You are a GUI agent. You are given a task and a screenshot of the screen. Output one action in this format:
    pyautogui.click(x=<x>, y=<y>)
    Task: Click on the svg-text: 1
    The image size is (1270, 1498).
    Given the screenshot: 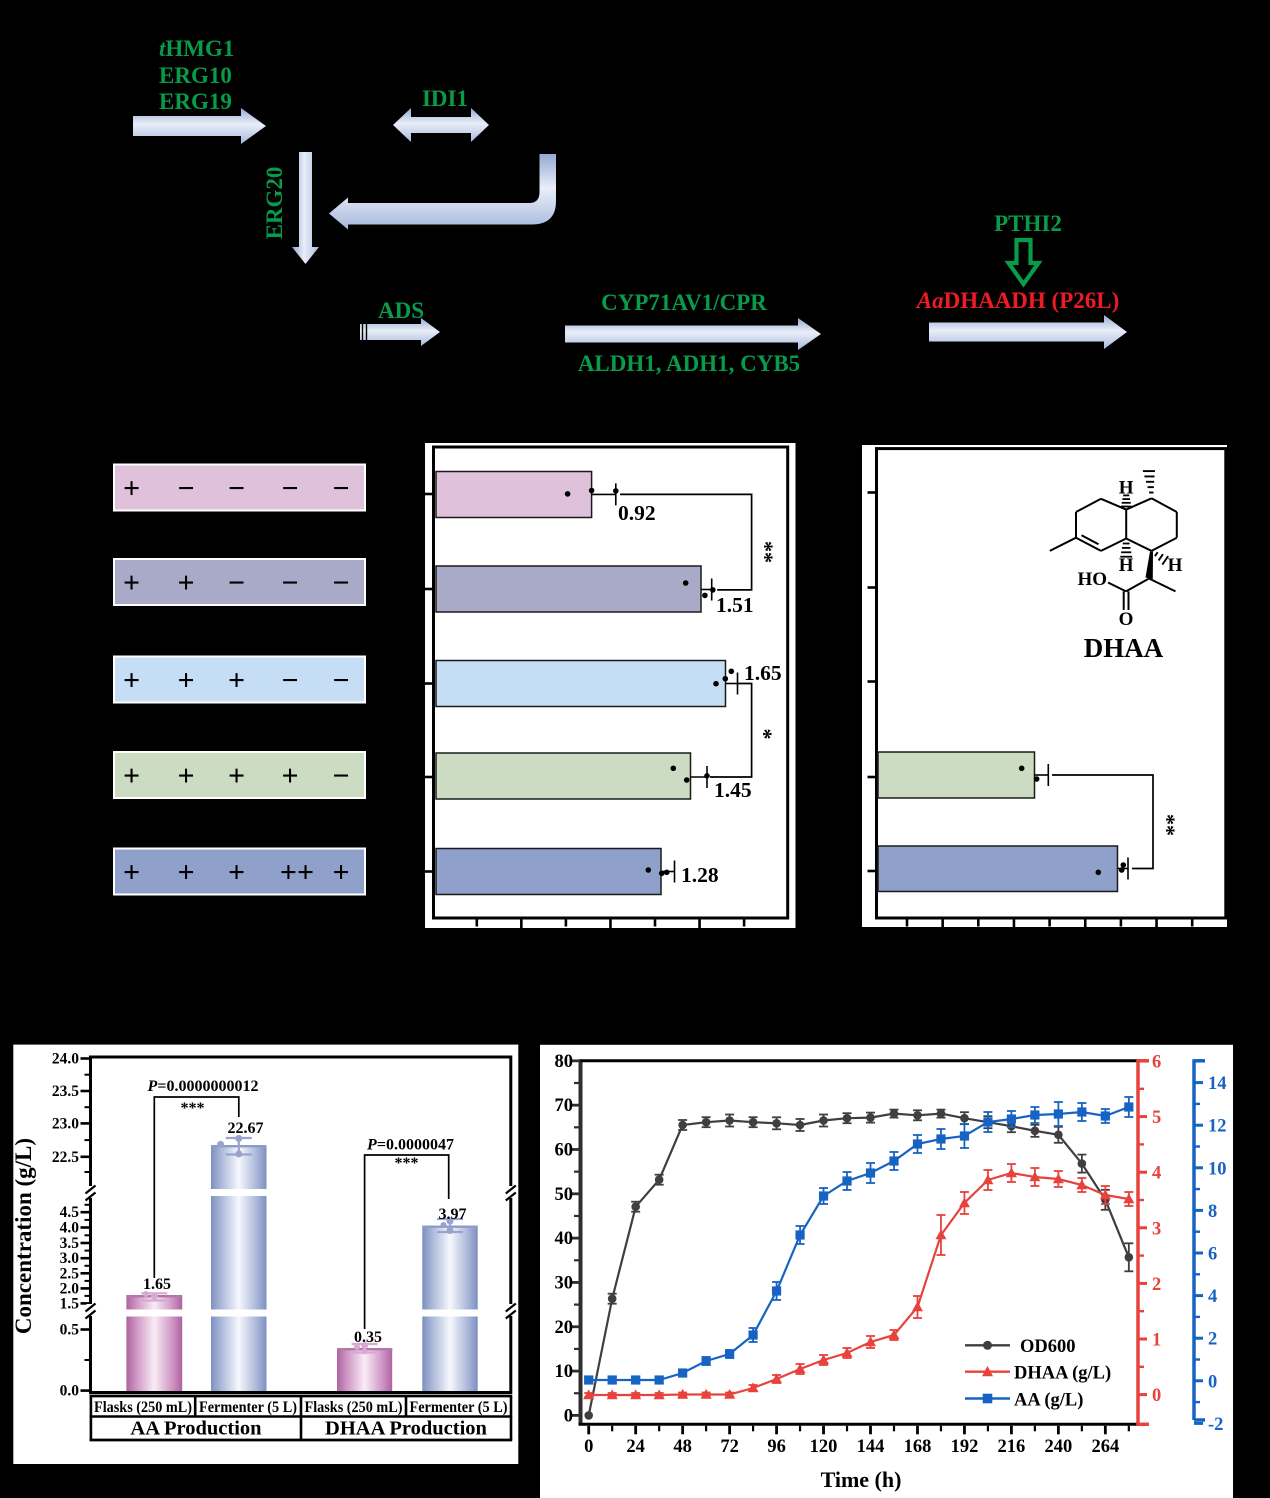 What is the action you would take?
    pyautogui.click(x=1156, y=1341)
    